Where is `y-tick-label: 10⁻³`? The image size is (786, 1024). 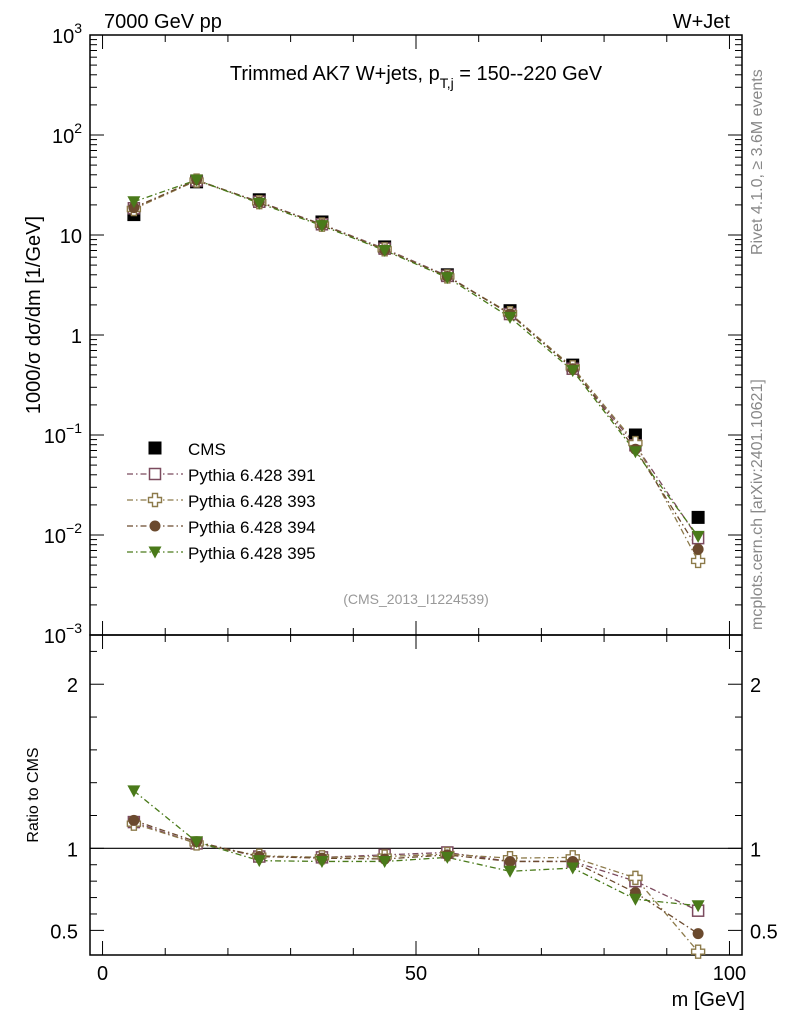 y-tick-label: 10⁻³ is located at coordinates (63, 634).